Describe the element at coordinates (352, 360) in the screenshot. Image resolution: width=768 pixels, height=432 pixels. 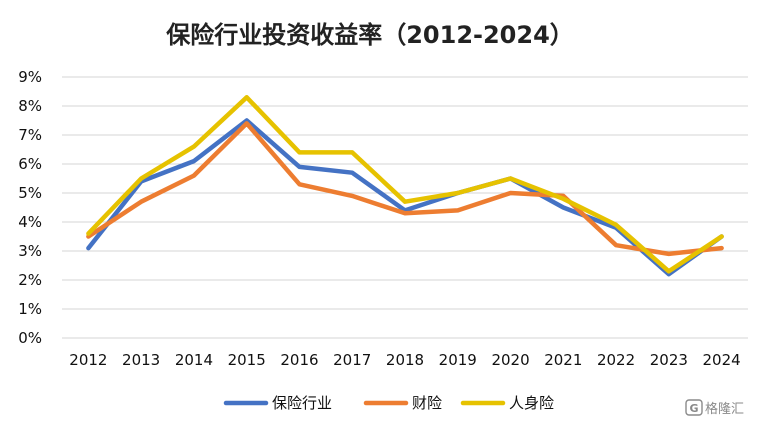
I see `x-tick-label: 2017` at that location.